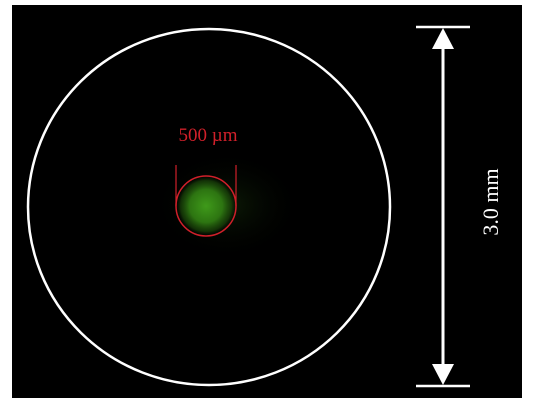  What do you see at coordinates (208, 135) in the screenshot?
I see `inner-diameter-label: 500 µm` at bounding box center [208, 135].